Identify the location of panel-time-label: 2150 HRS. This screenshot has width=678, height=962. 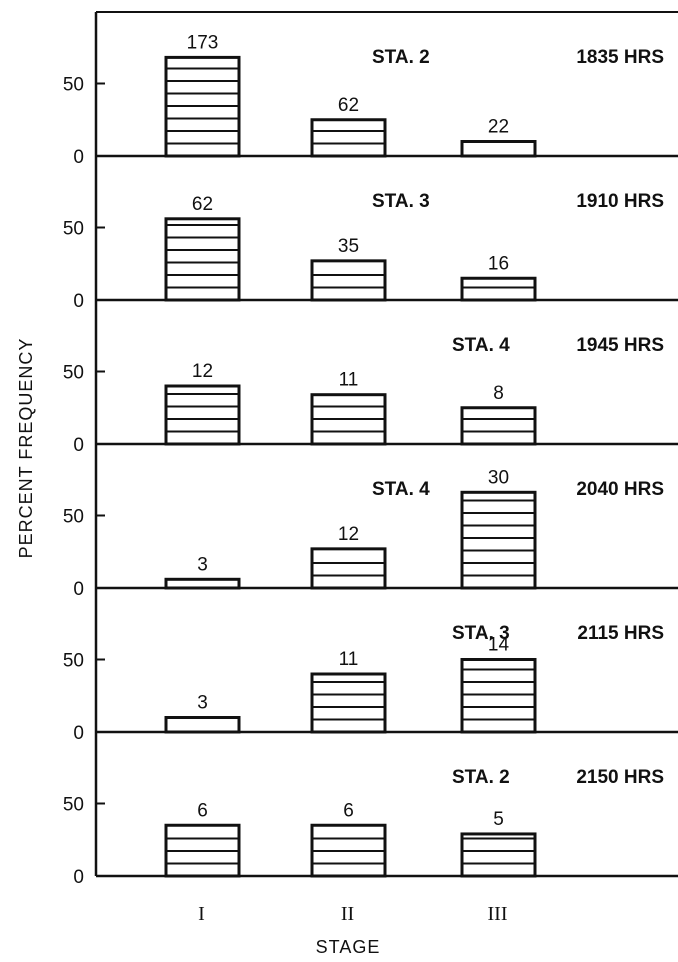
(620, 777).